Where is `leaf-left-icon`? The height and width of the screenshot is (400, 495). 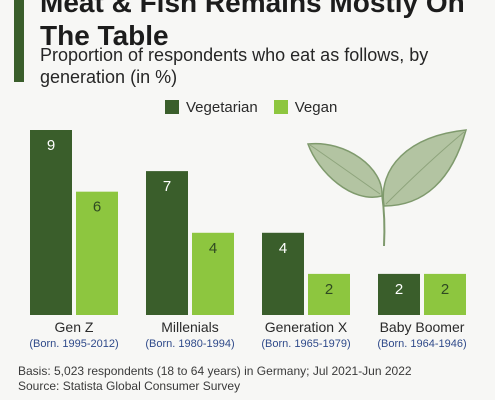
leaf-left-icon is located at coordinates (344, 170).